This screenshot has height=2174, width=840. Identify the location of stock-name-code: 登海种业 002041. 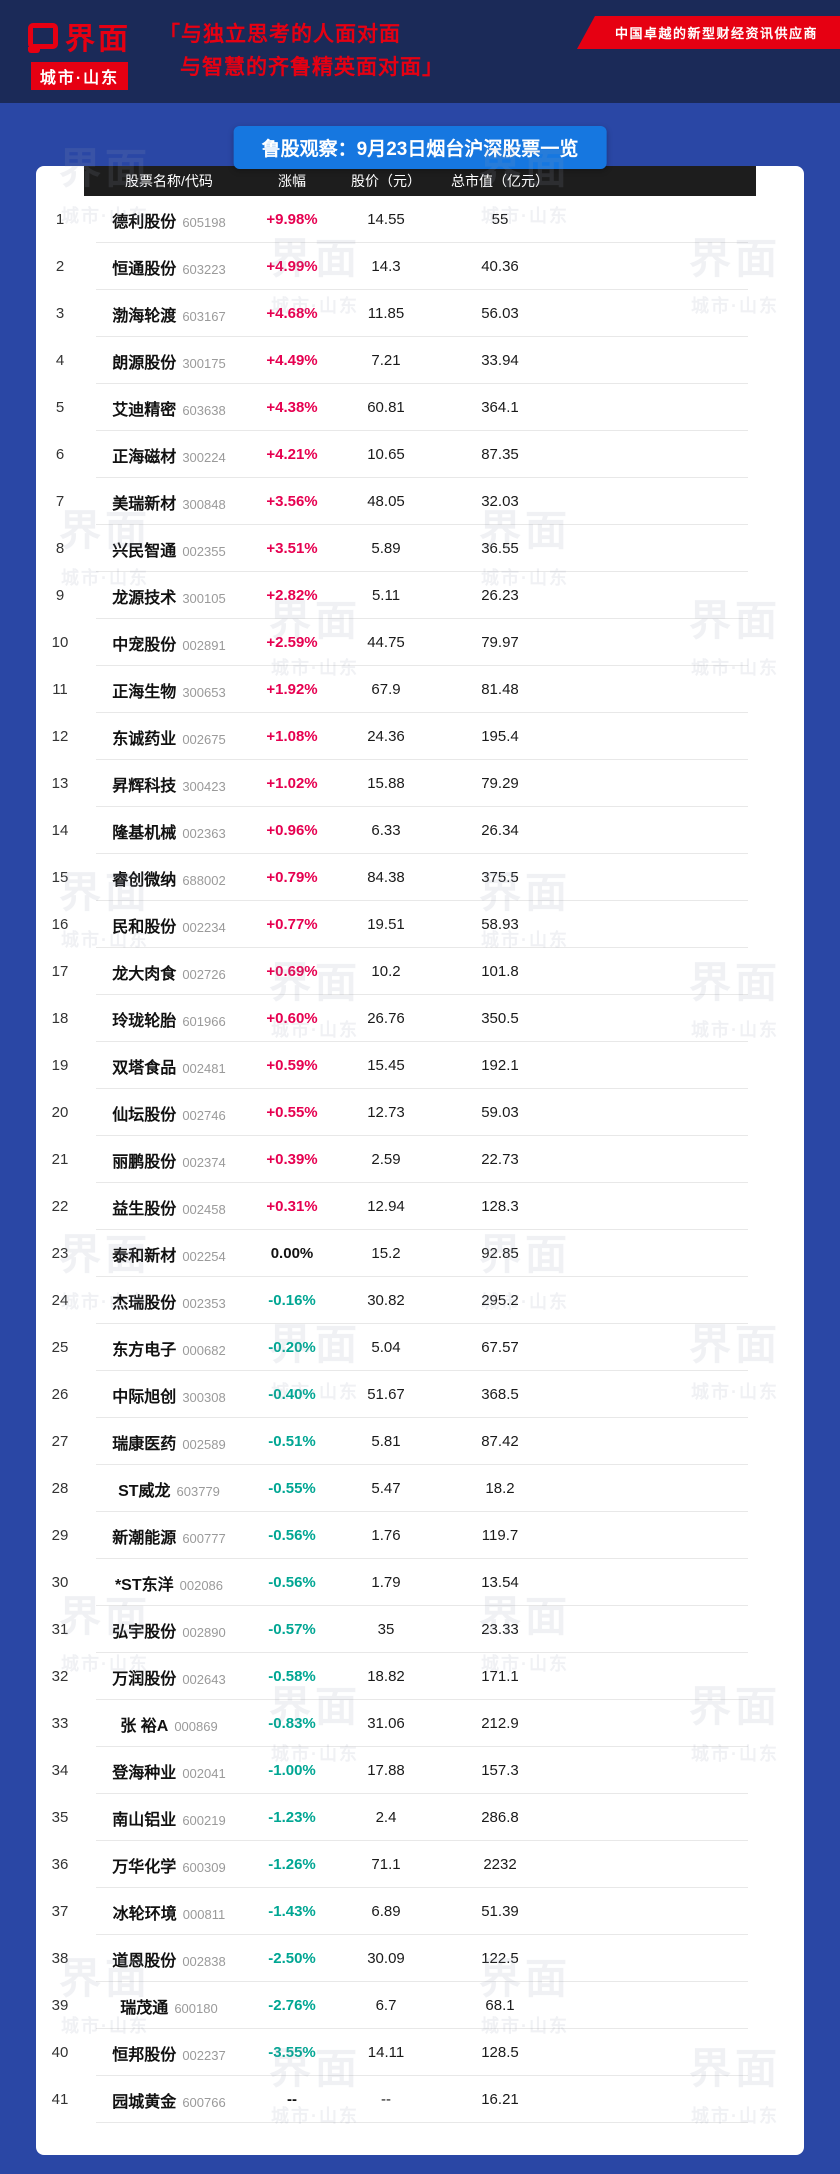
(169, 1771).